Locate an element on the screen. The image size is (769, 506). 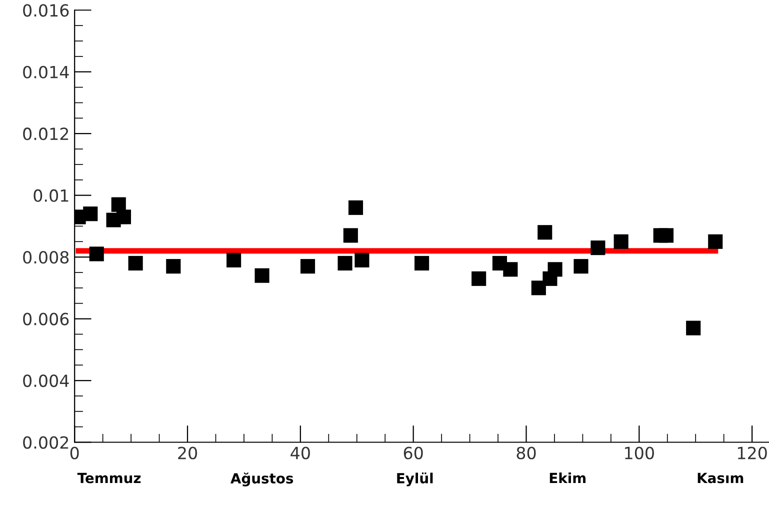
x-tick-label: 120 is located at coordinates (752, 453).